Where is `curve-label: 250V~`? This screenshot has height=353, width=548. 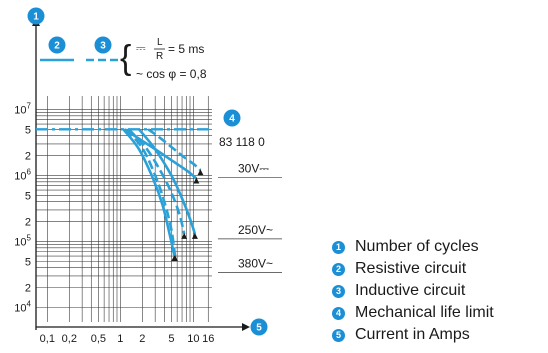
curve-label: 250V~ is located at coordinates (255, 230).